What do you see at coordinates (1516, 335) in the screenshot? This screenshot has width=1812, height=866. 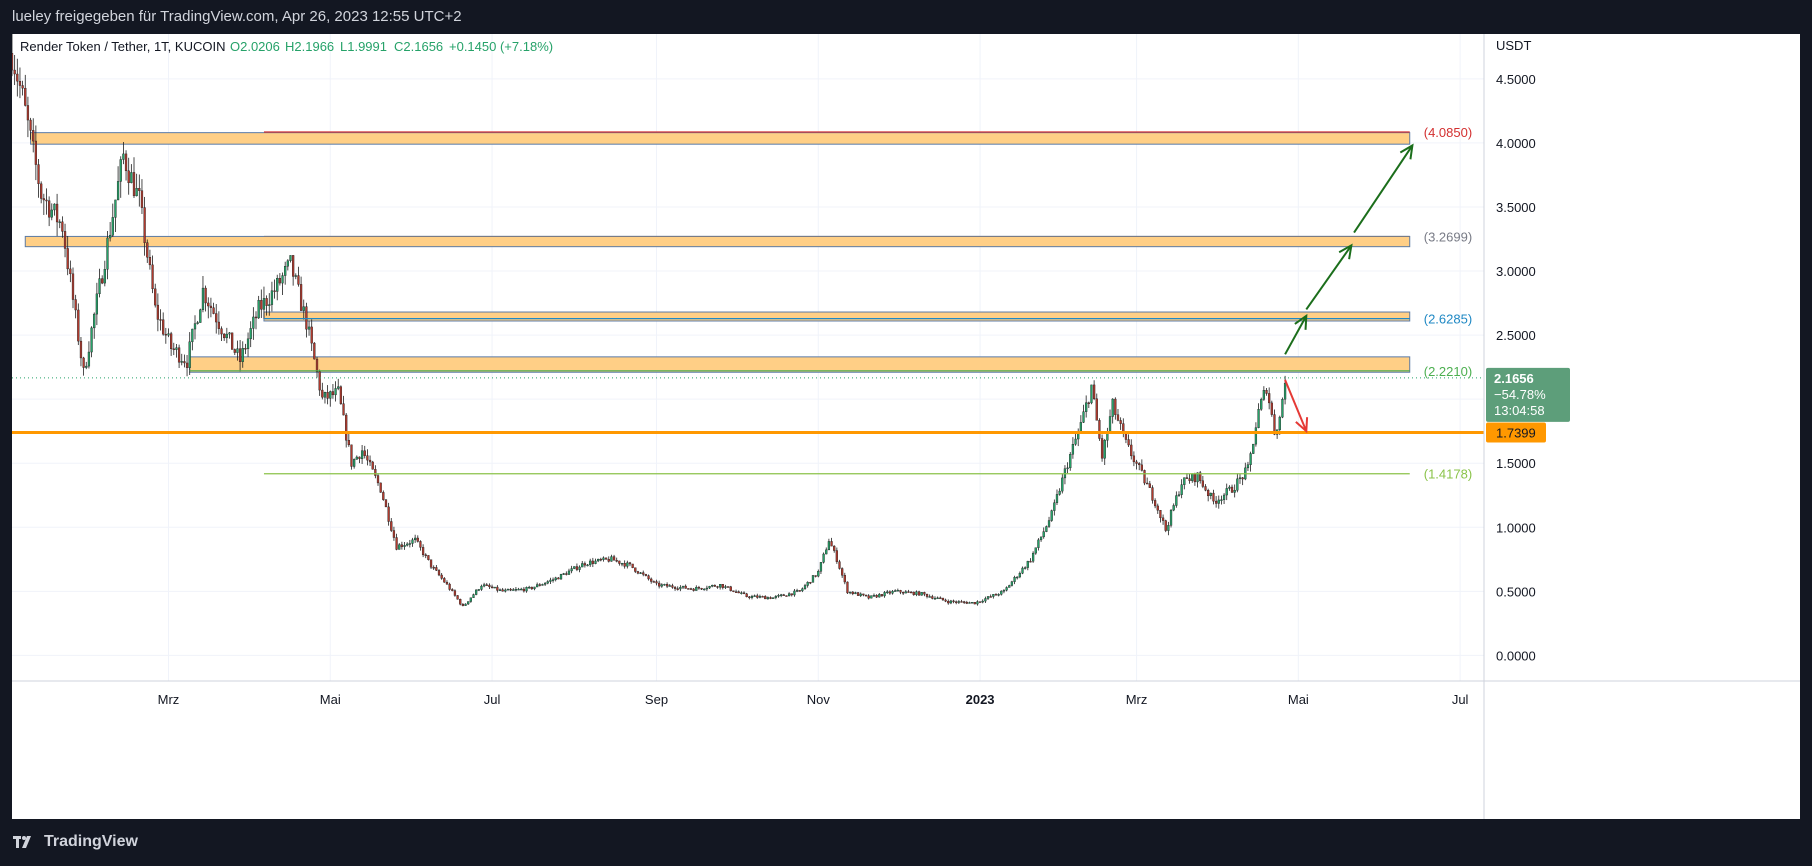 I see `y-tick-label: 2.5000` at bounding box center [1516, 335].